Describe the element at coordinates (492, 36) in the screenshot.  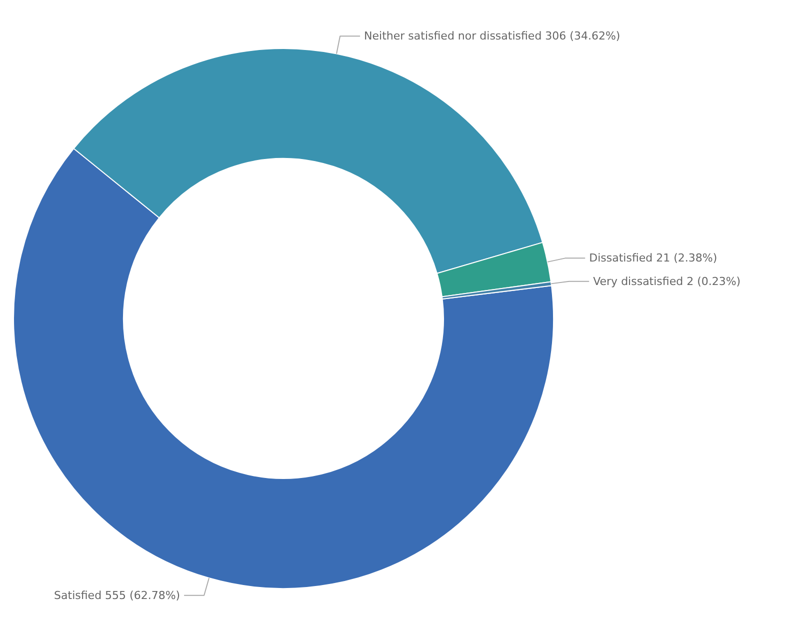
I see `slice-label: Neither satisfied nor dissatisfied 306 (34.62%)` at that location.